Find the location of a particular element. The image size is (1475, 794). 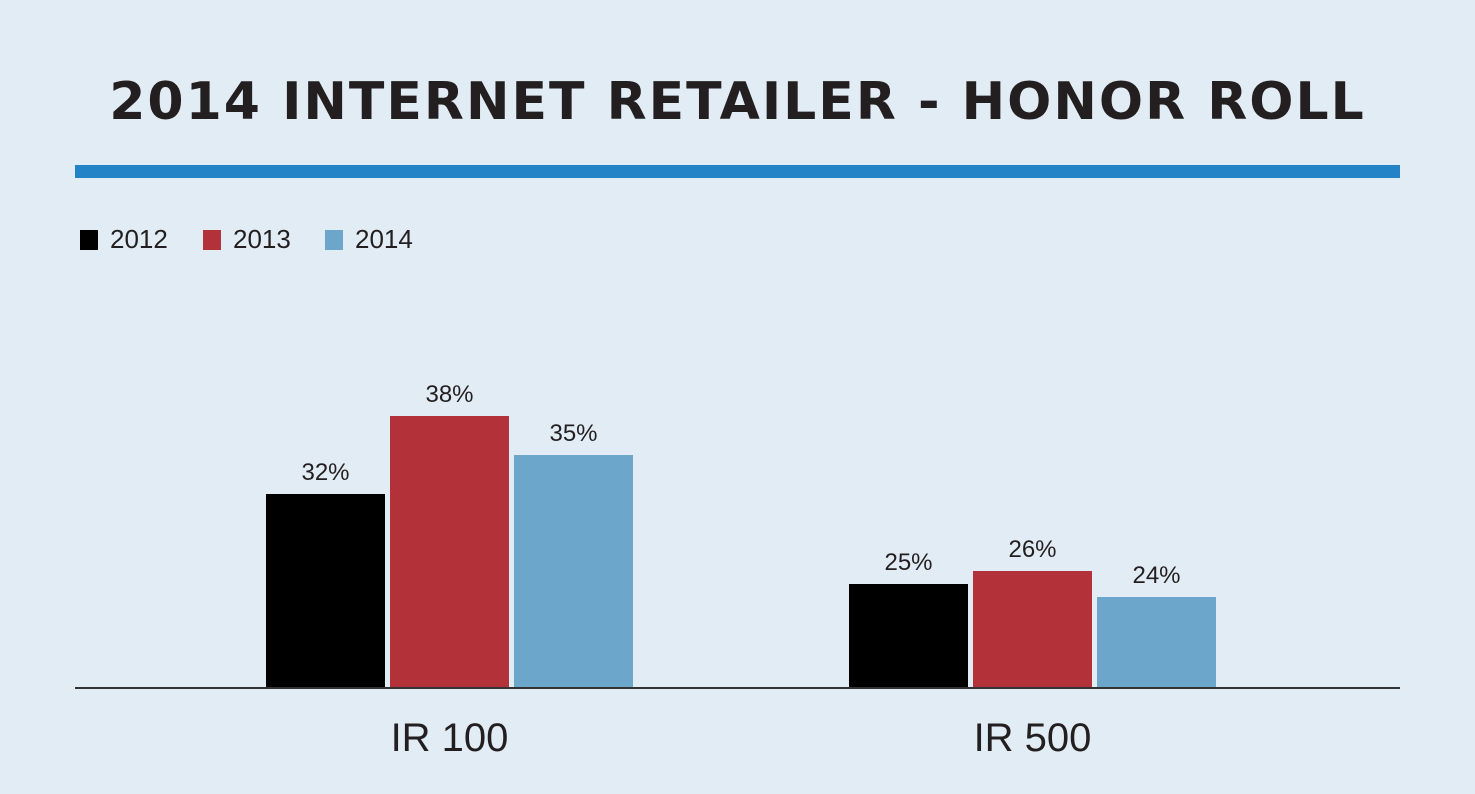

bar-ir500-2014 is located at coordinates (1156, 642).